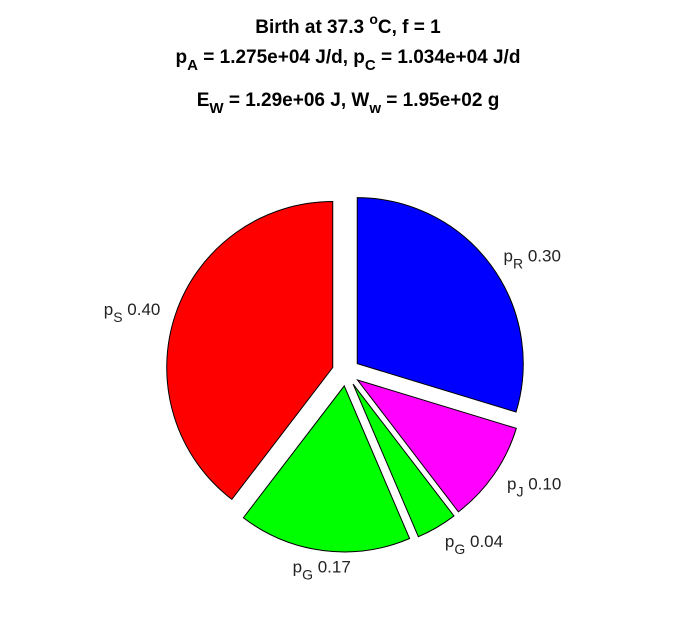 This screenshot has height=618, width=696. I want to click on pie-slice-pr-0.30, so click(440, 305).